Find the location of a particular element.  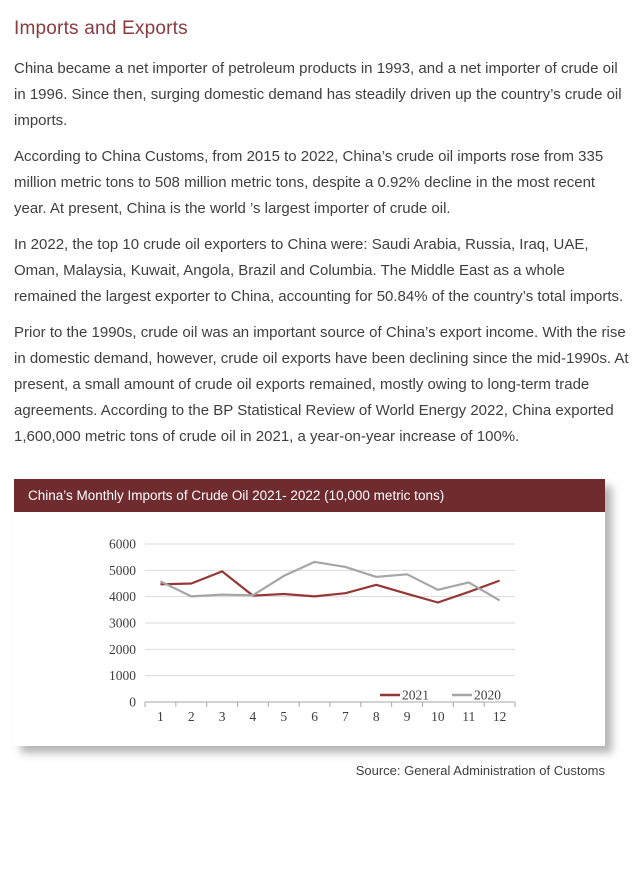

svg-text: 9 is located at coordinates (407, 716).